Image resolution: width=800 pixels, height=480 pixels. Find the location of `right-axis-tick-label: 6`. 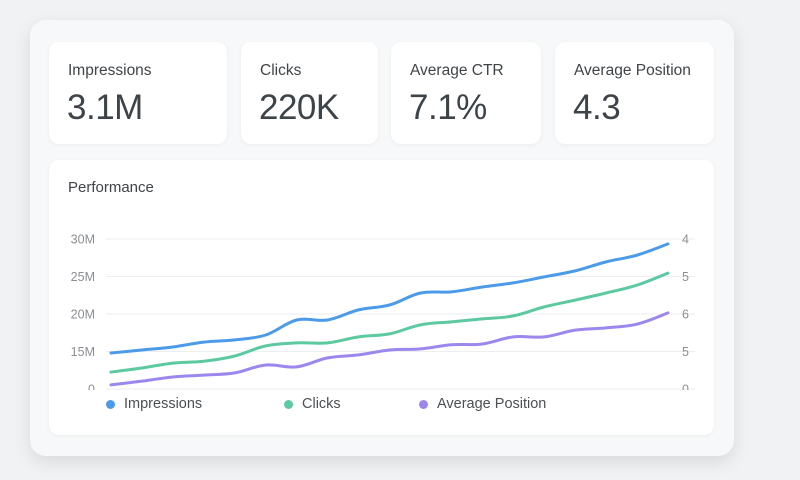

right-axis-tick-label: 6 is located at coordinates (685, 315).